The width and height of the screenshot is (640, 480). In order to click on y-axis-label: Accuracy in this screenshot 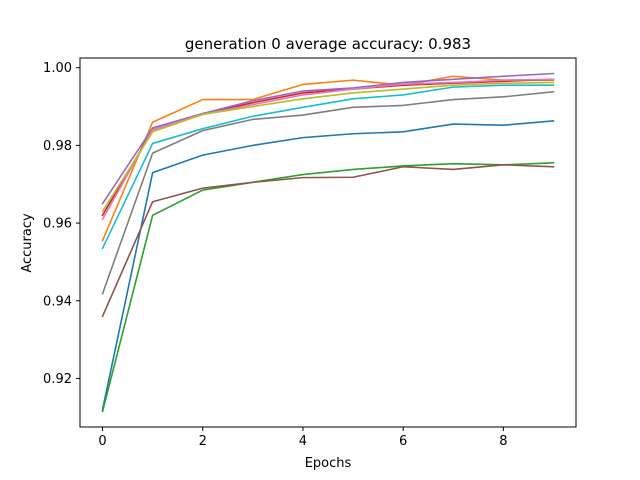, I will do `click(27, 243)`.